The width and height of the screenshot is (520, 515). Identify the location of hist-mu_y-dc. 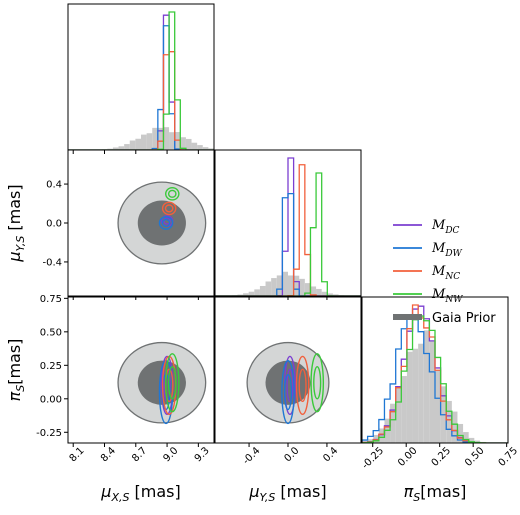
(288, 226).